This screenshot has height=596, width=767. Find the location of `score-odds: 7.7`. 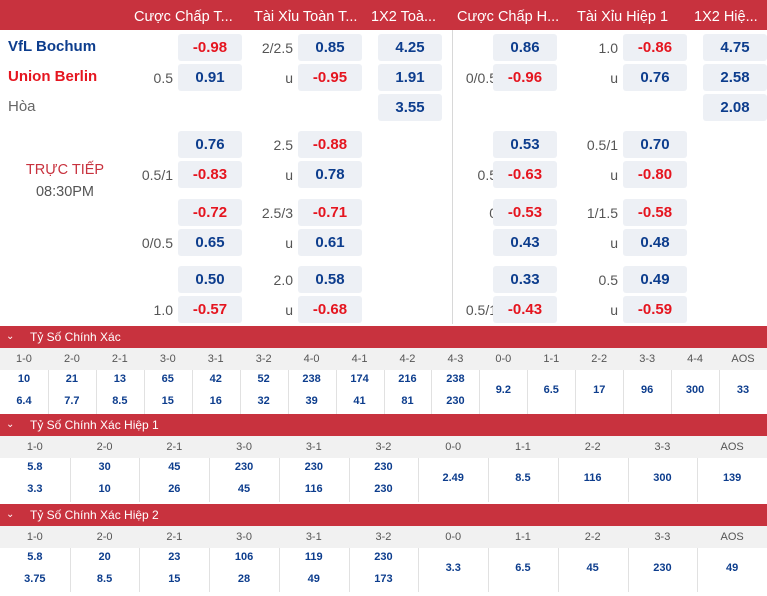

score-odds: 7.7 is located at coordinates (72, 401).